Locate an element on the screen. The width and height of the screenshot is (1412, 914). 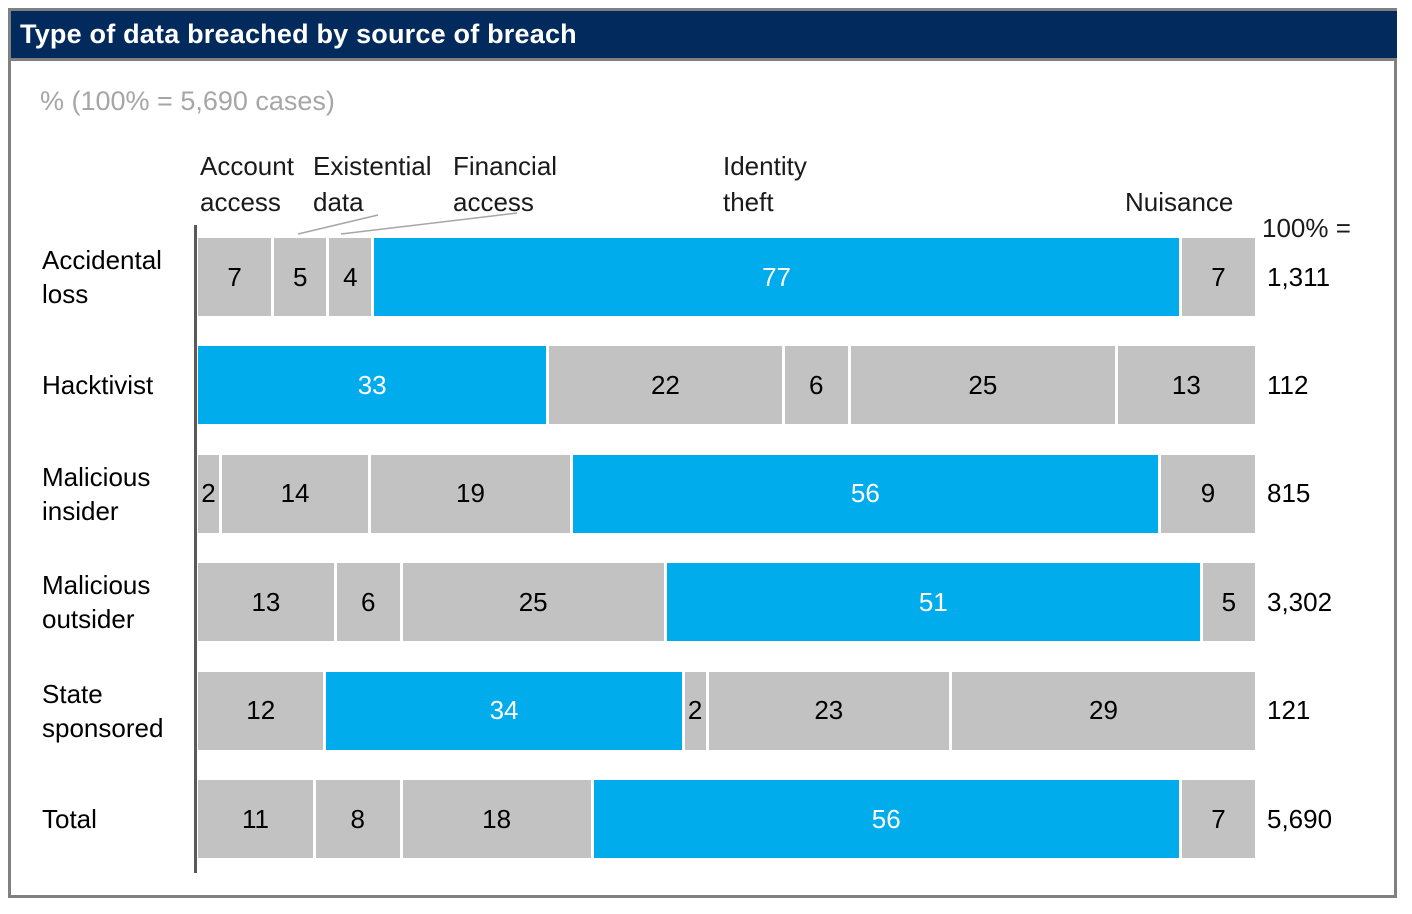
totals-column-header: 100% = is located at coordinates (1306, 228).